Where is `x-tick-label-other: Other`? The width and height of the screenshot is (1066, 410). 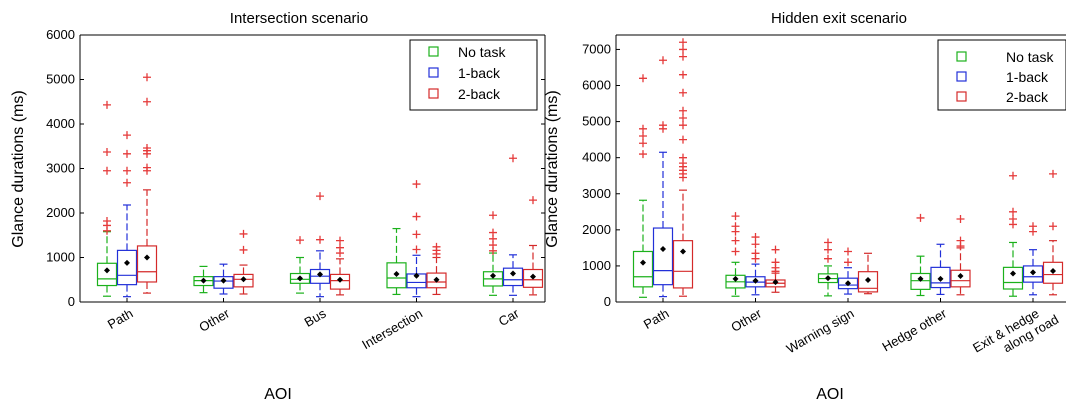 x-tick-label-other: Other is located at coordinates (746, 320).